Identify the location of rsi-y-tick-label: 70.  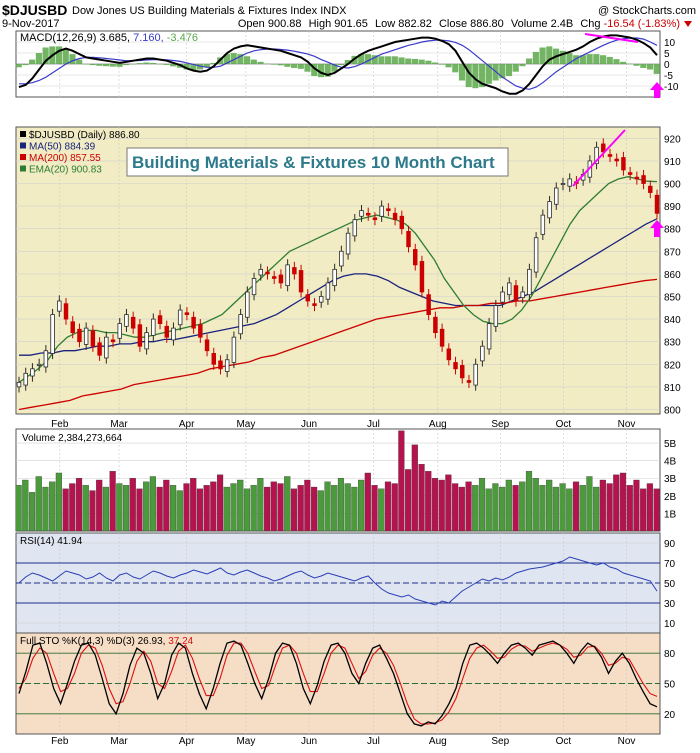
(670, 564).